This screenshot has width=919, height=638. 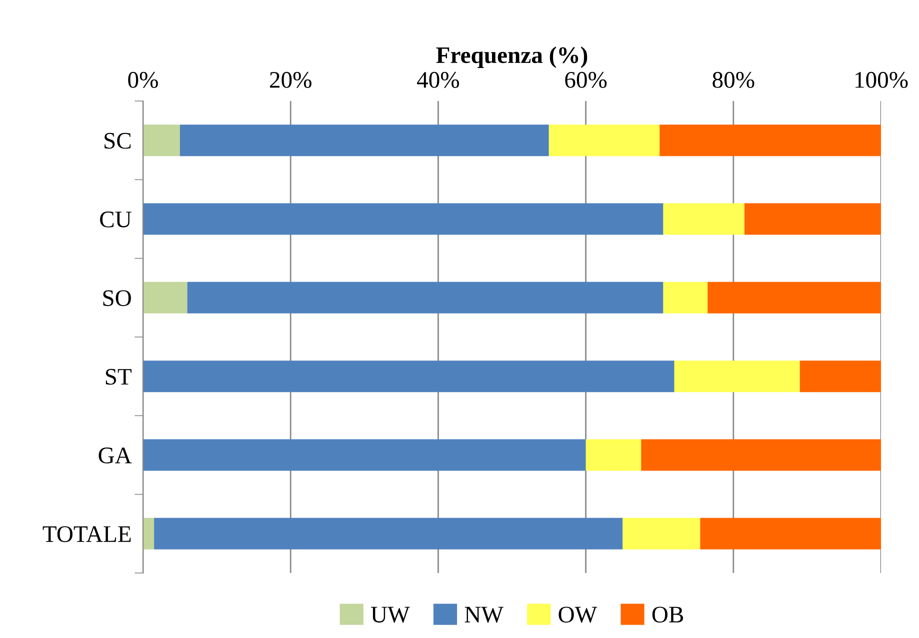 What do you see at coordinates (117, 298) in the screenshot?
I see `y-tick-label: SO` at bounding box center [117, 298].